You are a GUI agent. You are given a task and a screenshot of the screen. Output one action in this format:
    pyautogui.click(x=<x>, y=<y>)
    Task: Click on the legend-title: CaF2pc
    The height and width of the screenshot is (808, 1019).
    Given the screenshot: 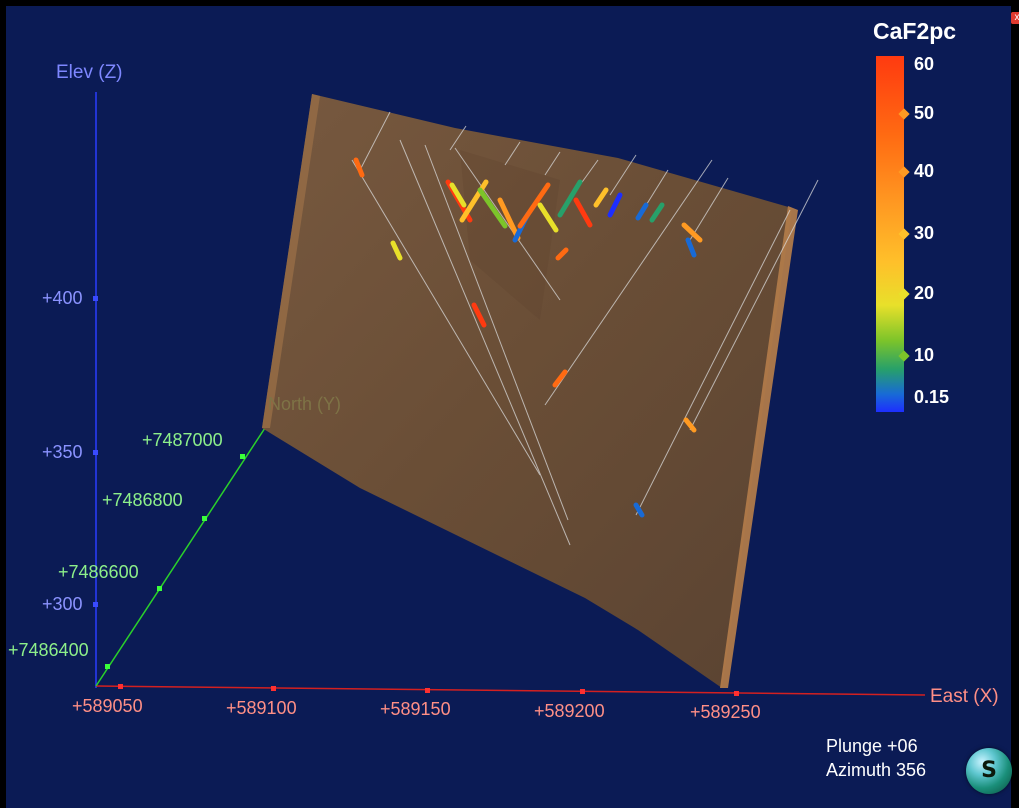 What is the action you would take?
    pyautogui.click(x=915, y=31)
    